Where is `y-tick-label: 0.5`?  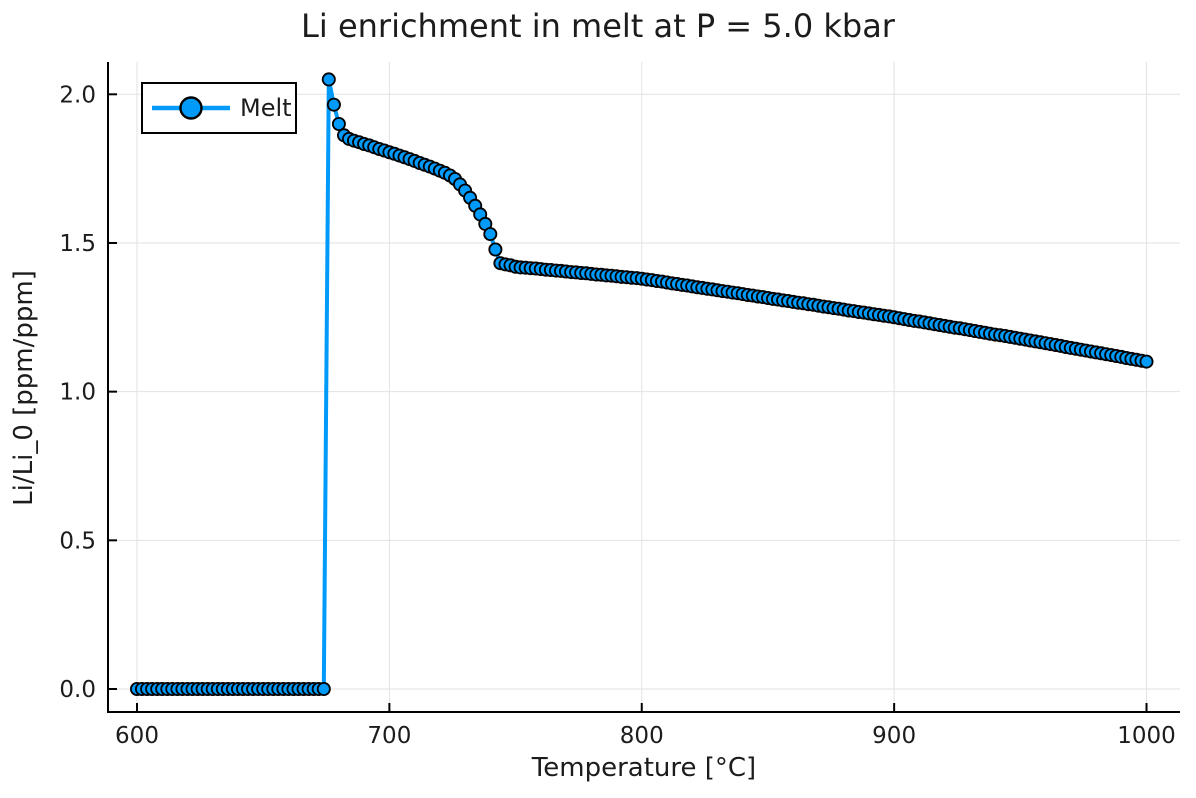
y-tick-label: 0.5 is located at coordinates (77, 541).